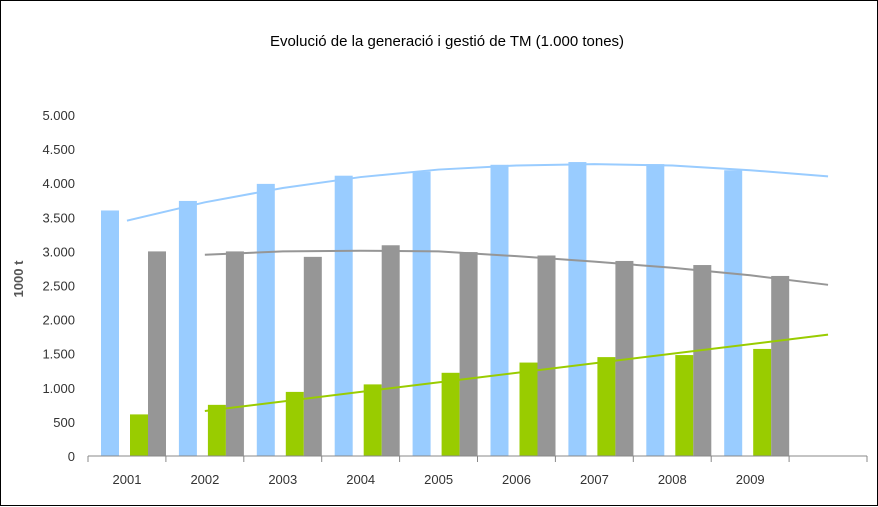 This screenshot has width=878, height=507. I want to click on bar-s2-2004, so click(390, 350).